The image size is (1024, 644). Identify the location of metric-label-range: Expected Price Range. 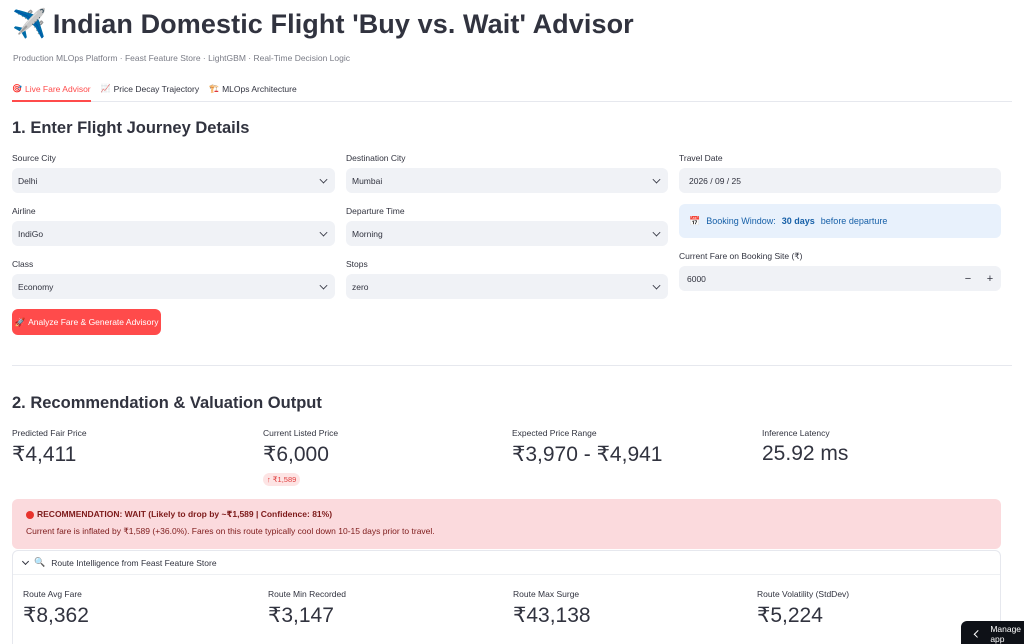
(554, 433).